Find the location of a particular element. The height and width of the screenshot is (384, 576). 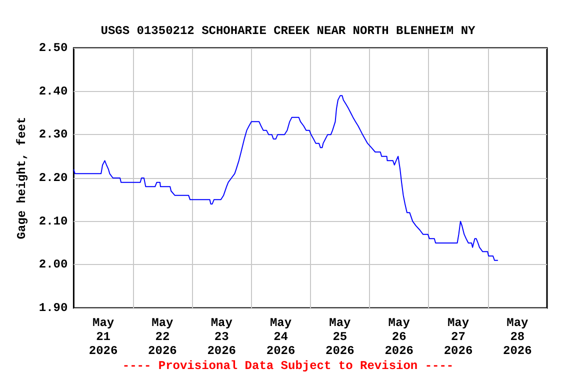

x-tick-label: May 23 2026 is located at coordinates (221, 337).